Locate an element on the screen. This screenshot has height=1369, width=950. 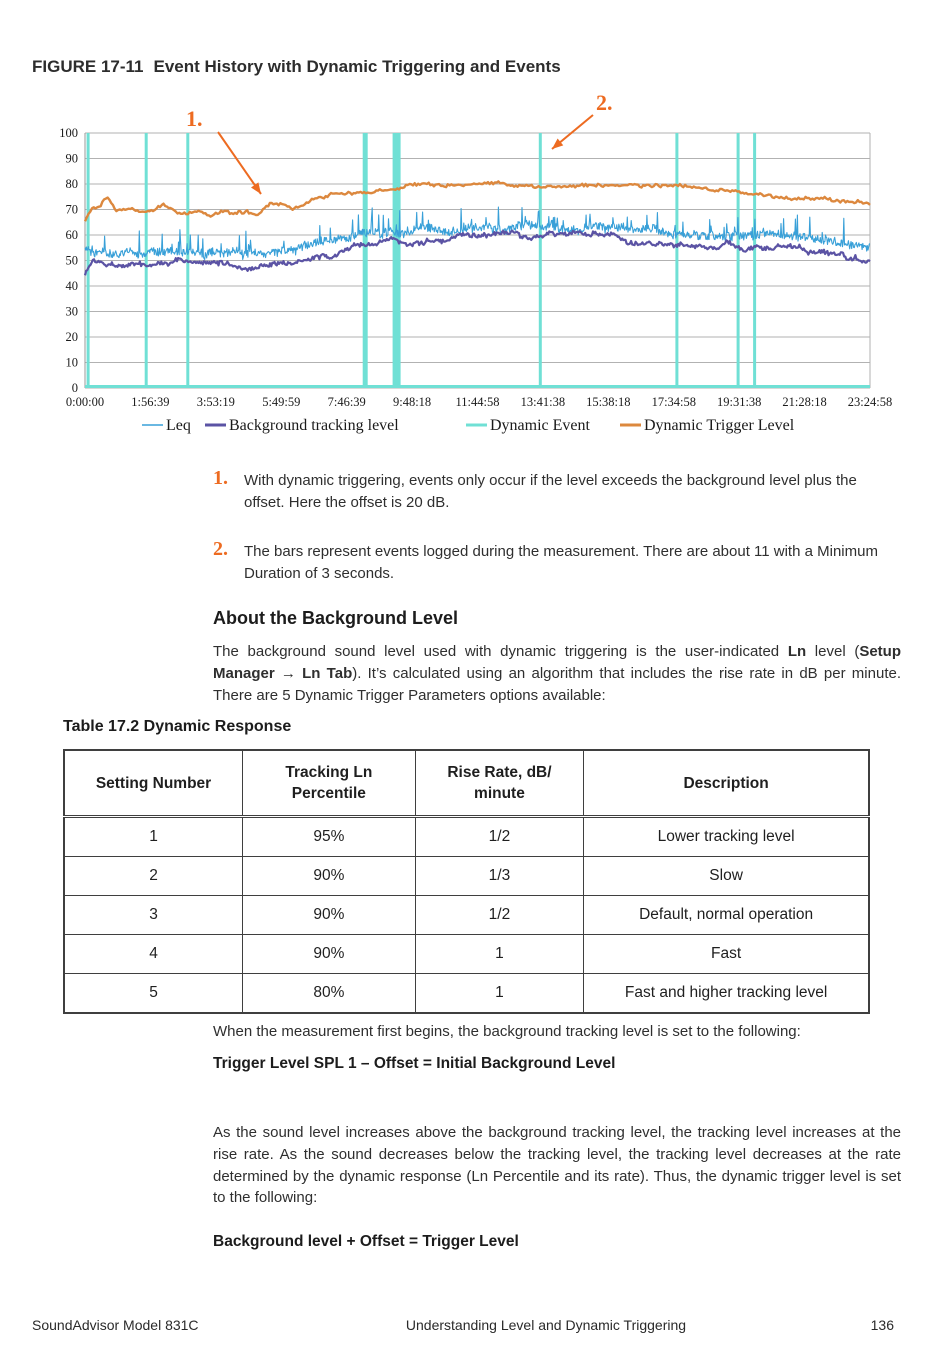
text-segment: Setup Manager → Ln Tab is located at coordinates (557, 662).